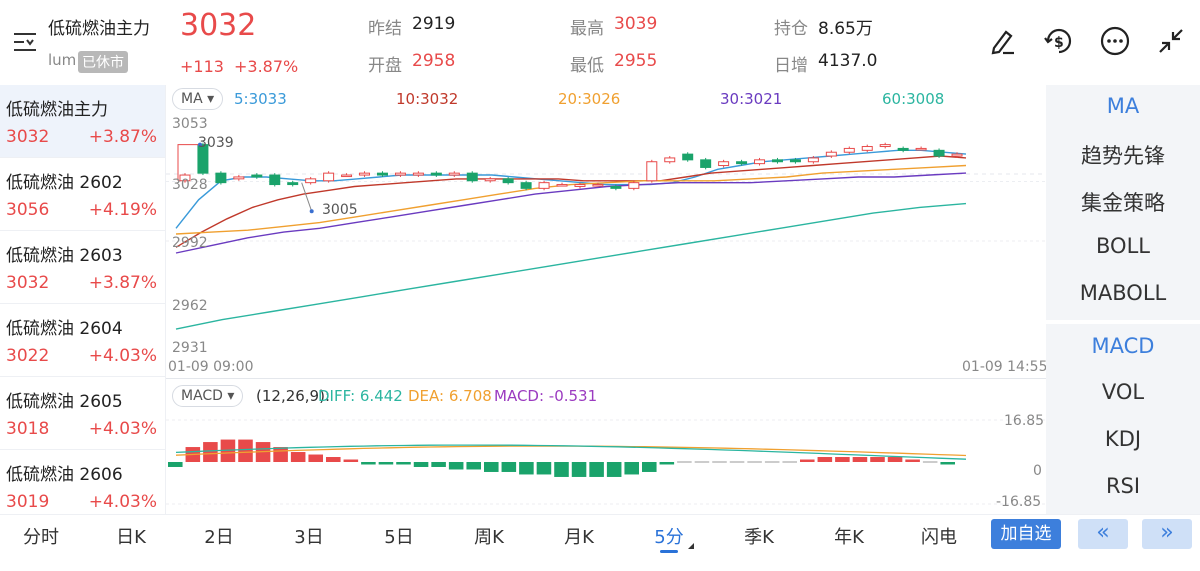 The image size is (1200, 571). What do you see at coordinates (28, 137) in the screenshot?
I see `contract-price: 3032` at bounding box center [28, 137].